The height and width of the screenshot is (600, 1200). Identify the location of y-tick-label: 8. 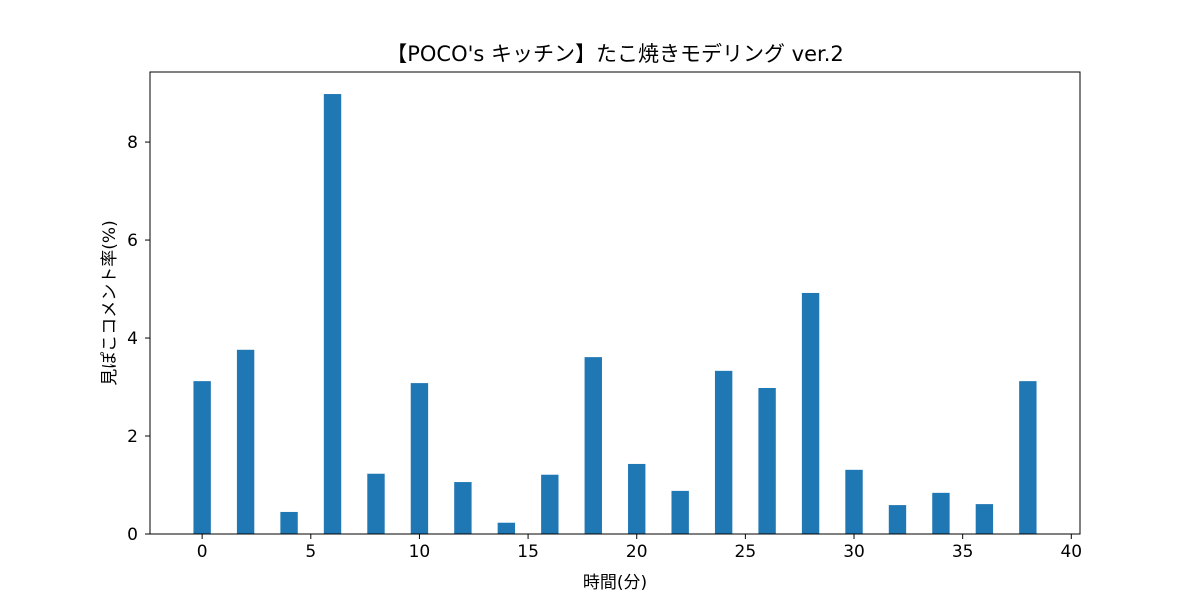
(132, 143).